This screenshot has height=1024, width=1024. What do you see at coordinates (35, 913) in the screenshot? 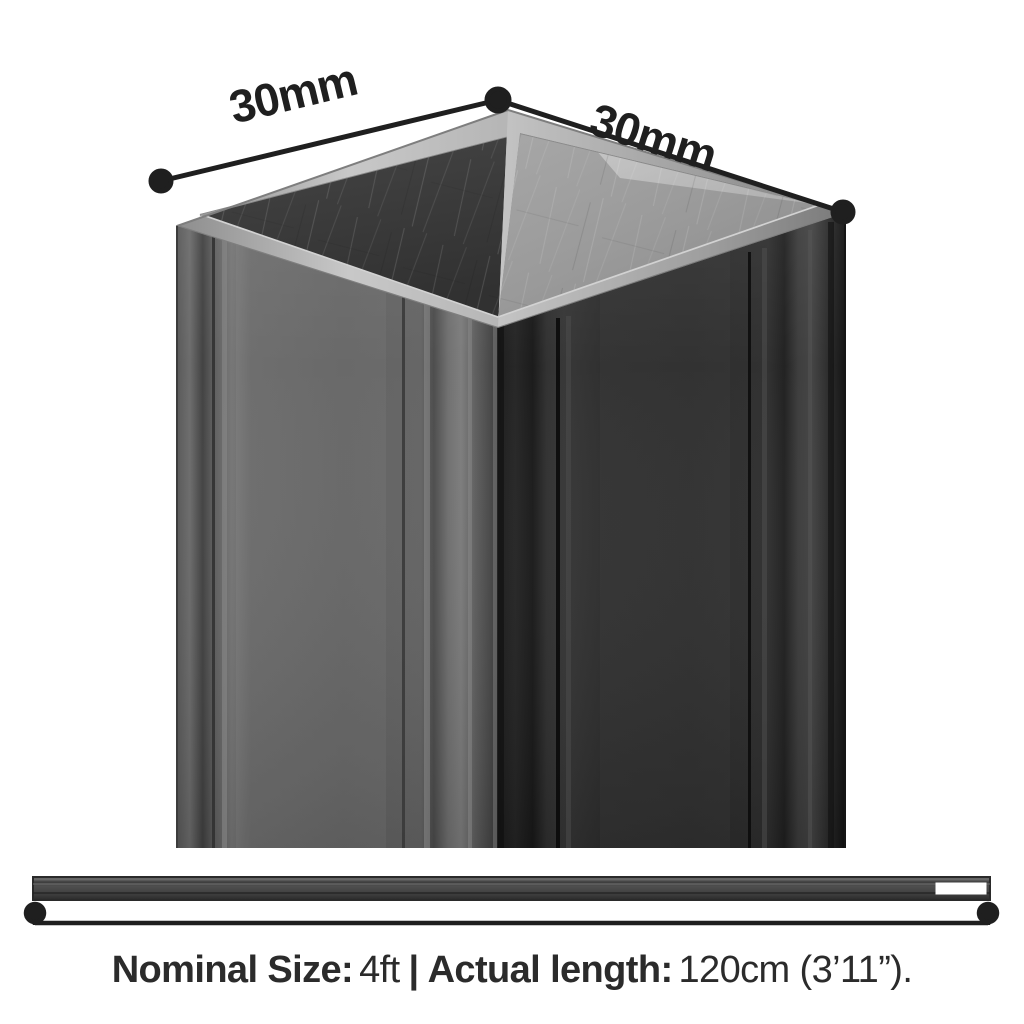
I see `length-endpoint-left` at bounding box center [35, 913].